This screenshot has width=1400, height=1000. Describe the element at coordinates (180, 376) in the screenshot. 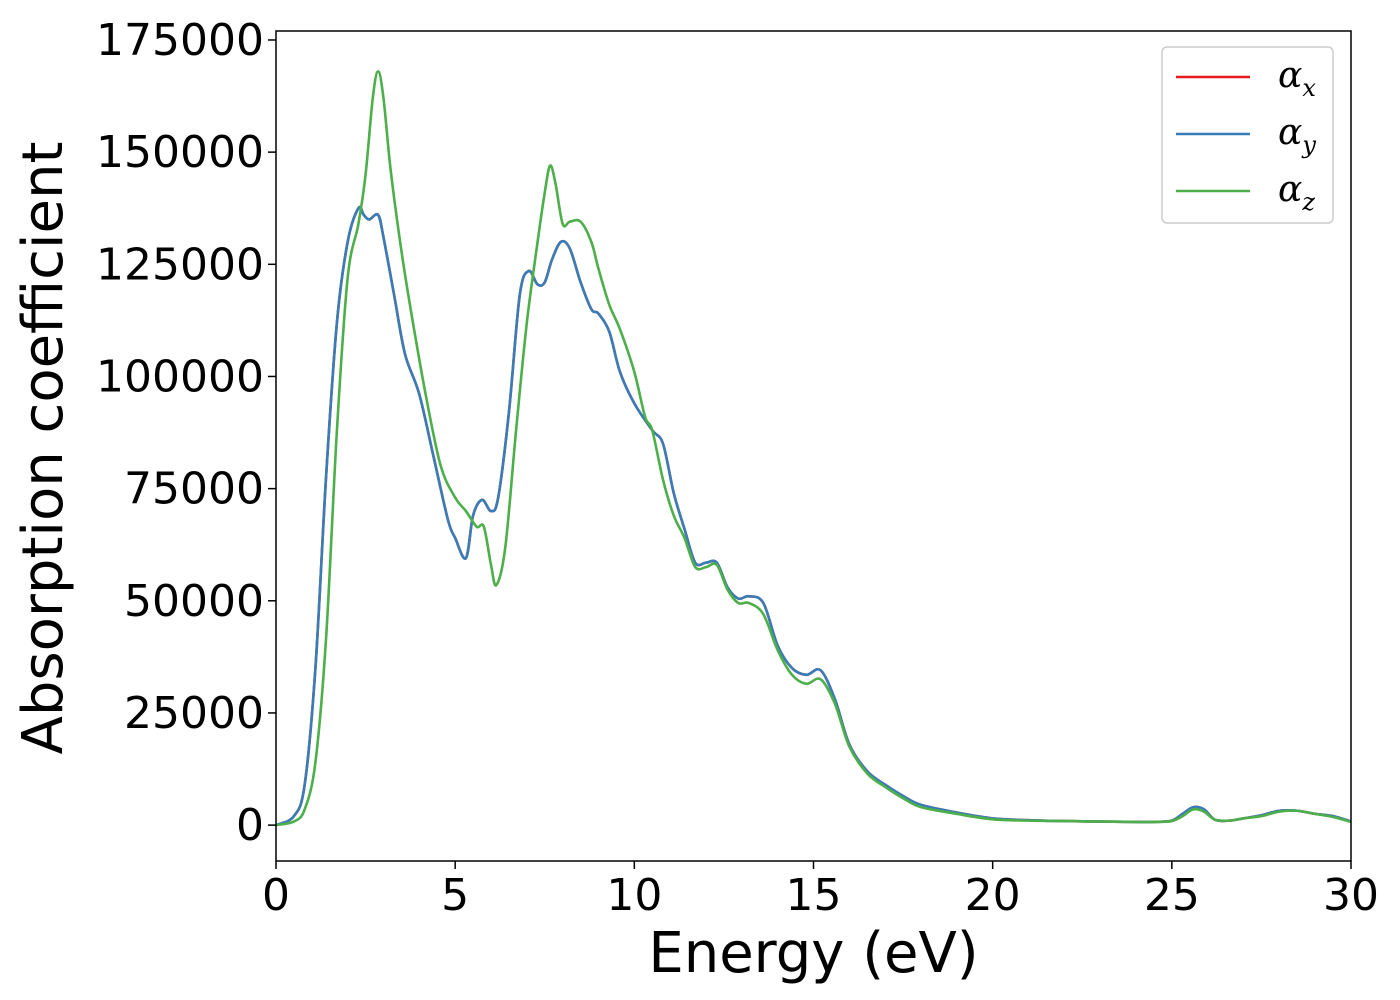

I see `y-tick-label: 100000` at that location.